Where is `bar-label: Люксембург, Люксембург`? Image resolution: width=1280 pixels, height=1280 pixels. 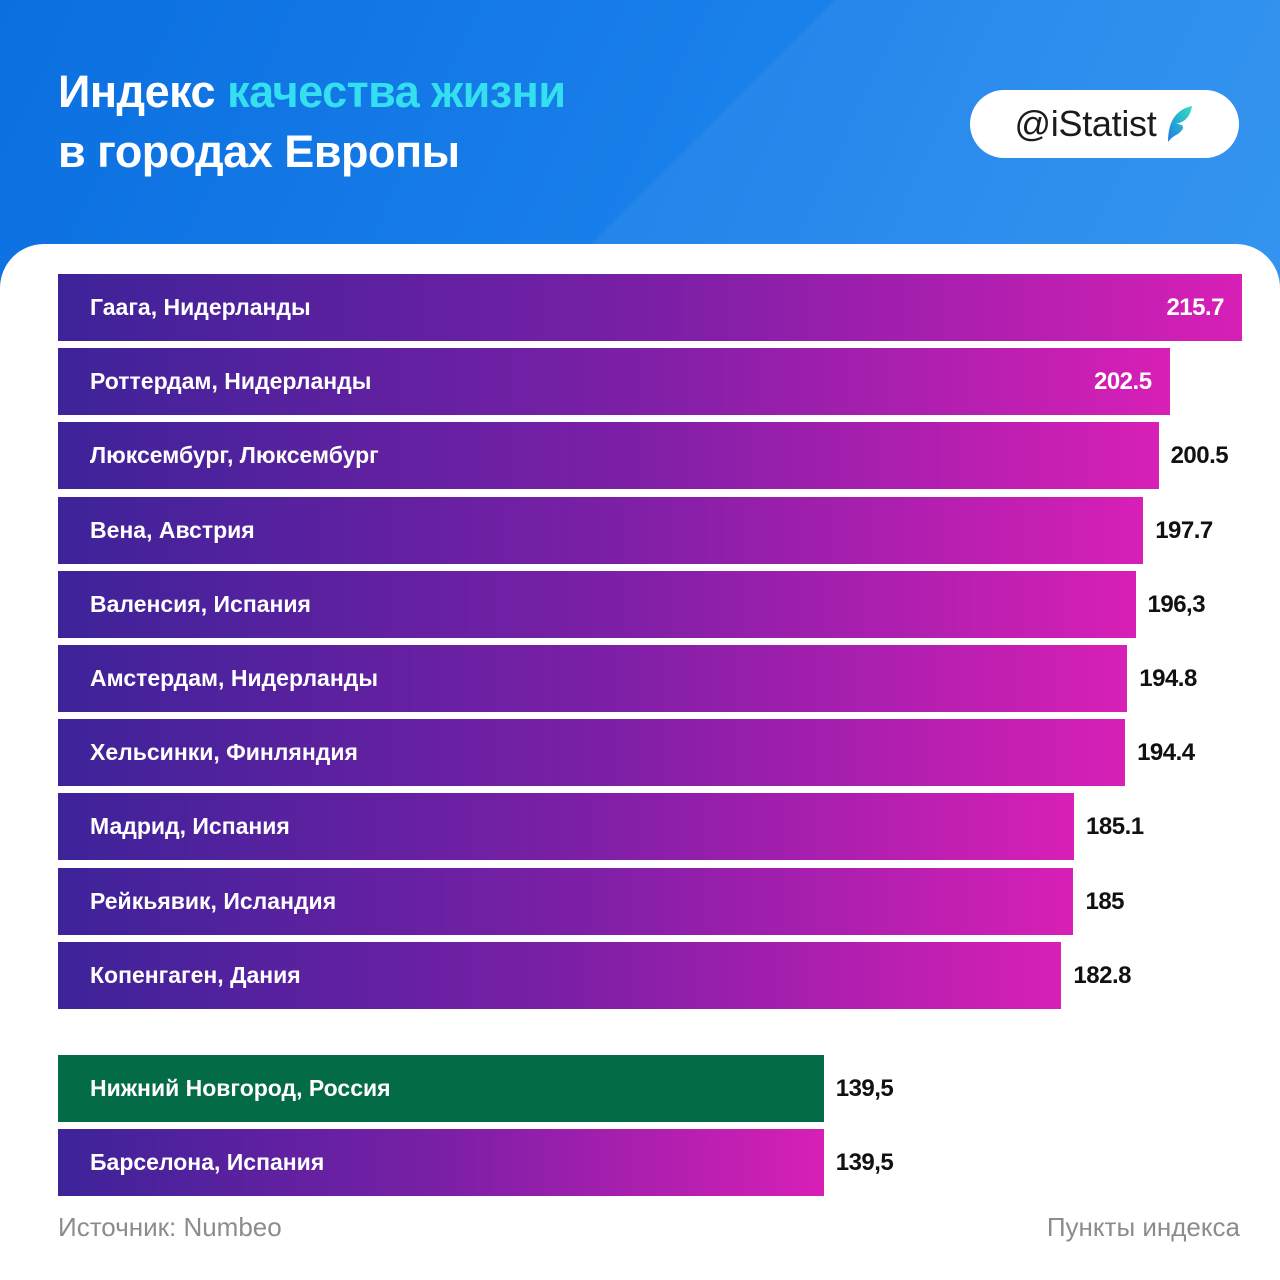 bar-label: Люксембург, Люксембург is located at coordinates (234, 455).